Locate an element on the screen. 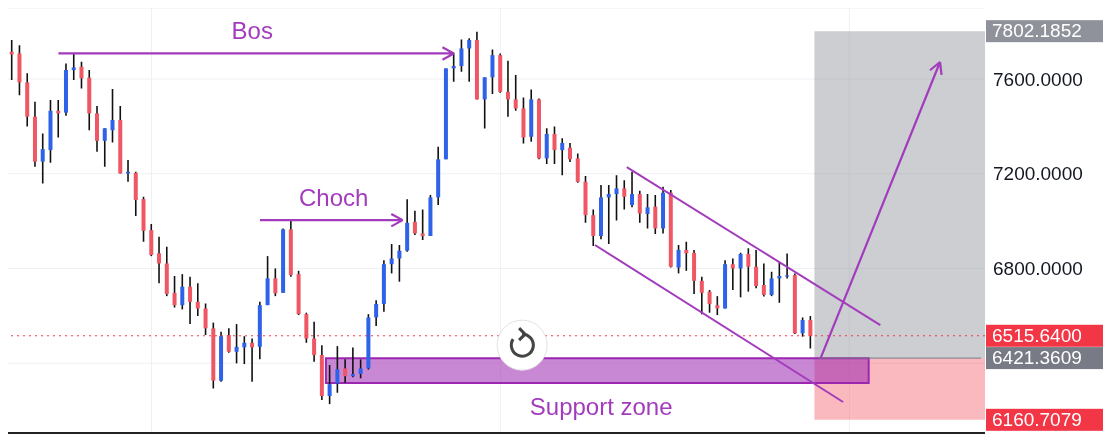 This screenshot has width=1111, height=445. ref-line-label: 6515.6400 is located at coordinates (1037, 335).